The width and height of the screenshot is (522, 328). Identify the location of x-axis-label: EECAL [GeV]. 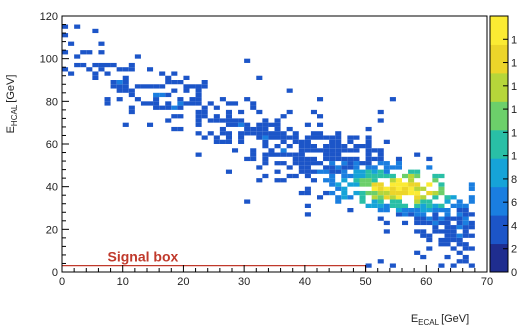
(440, 320).